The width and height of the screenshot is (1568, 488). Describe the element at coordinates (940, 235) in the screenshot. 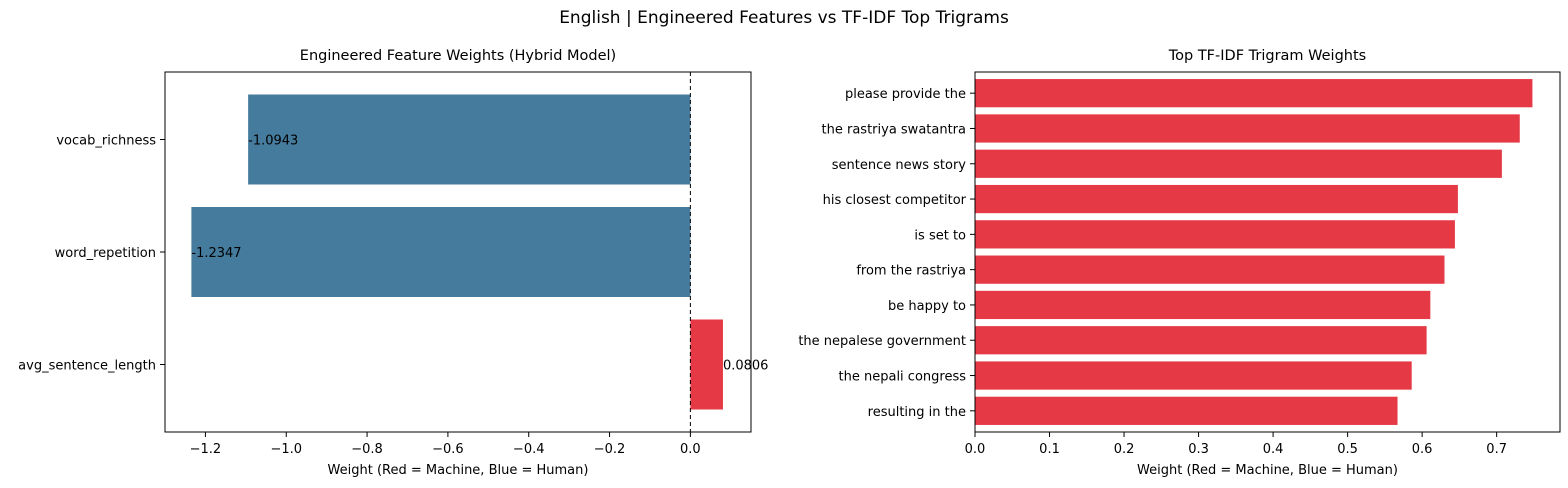

I see `trigram-category-label: is set to` at that location.